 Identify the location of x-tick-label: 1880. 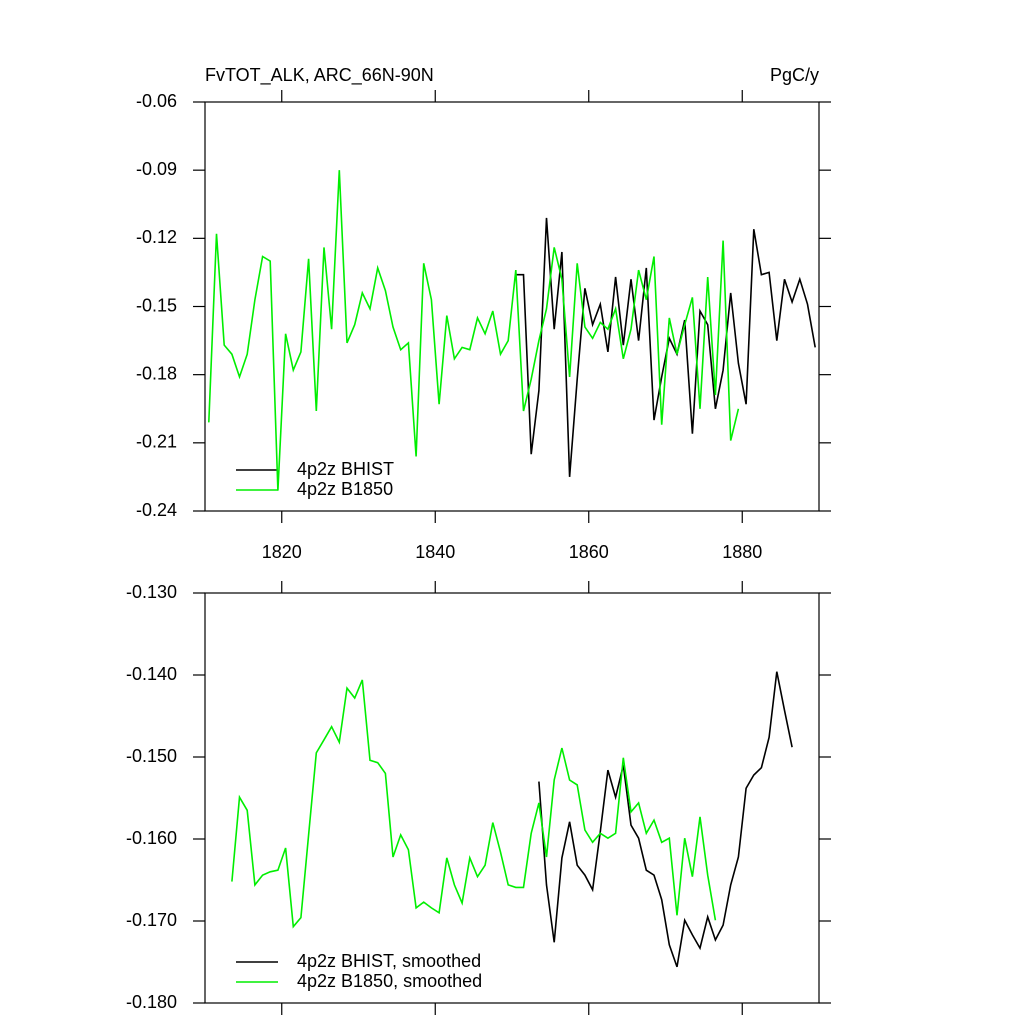
(742, 552).